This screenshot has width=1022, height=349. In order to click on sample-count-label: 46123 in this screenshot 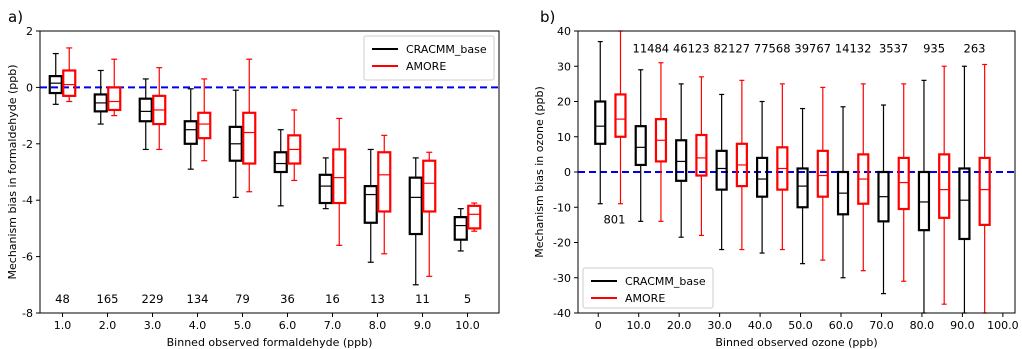, I will do `click(691, 49)`.